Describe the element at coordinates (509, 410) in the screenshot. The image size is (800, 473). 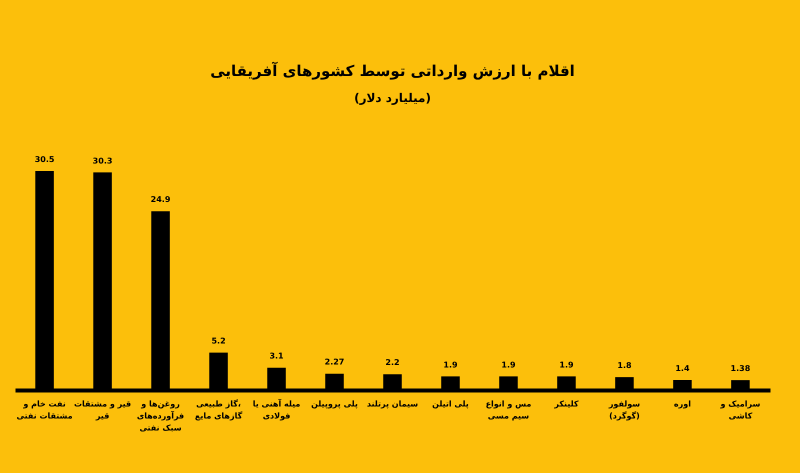
I see `x-tick-label: مس و انواع سیم مسی` at that location.